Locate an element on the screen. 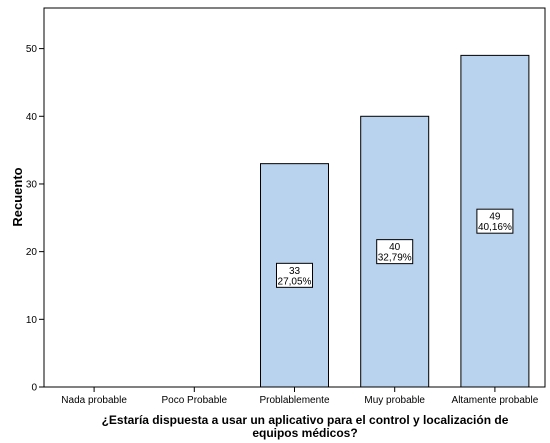  y-tick-label-0: 0 is located at coordinates (34, 388).